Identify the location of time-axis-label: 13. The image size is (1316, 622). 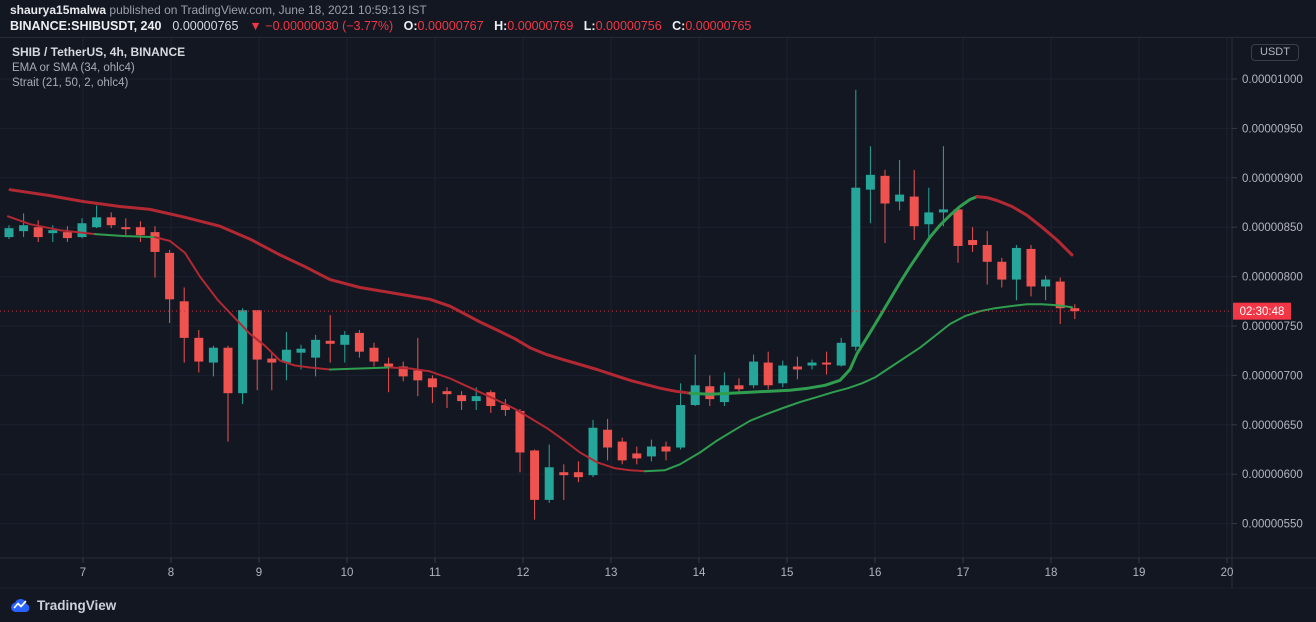
(611, 573).